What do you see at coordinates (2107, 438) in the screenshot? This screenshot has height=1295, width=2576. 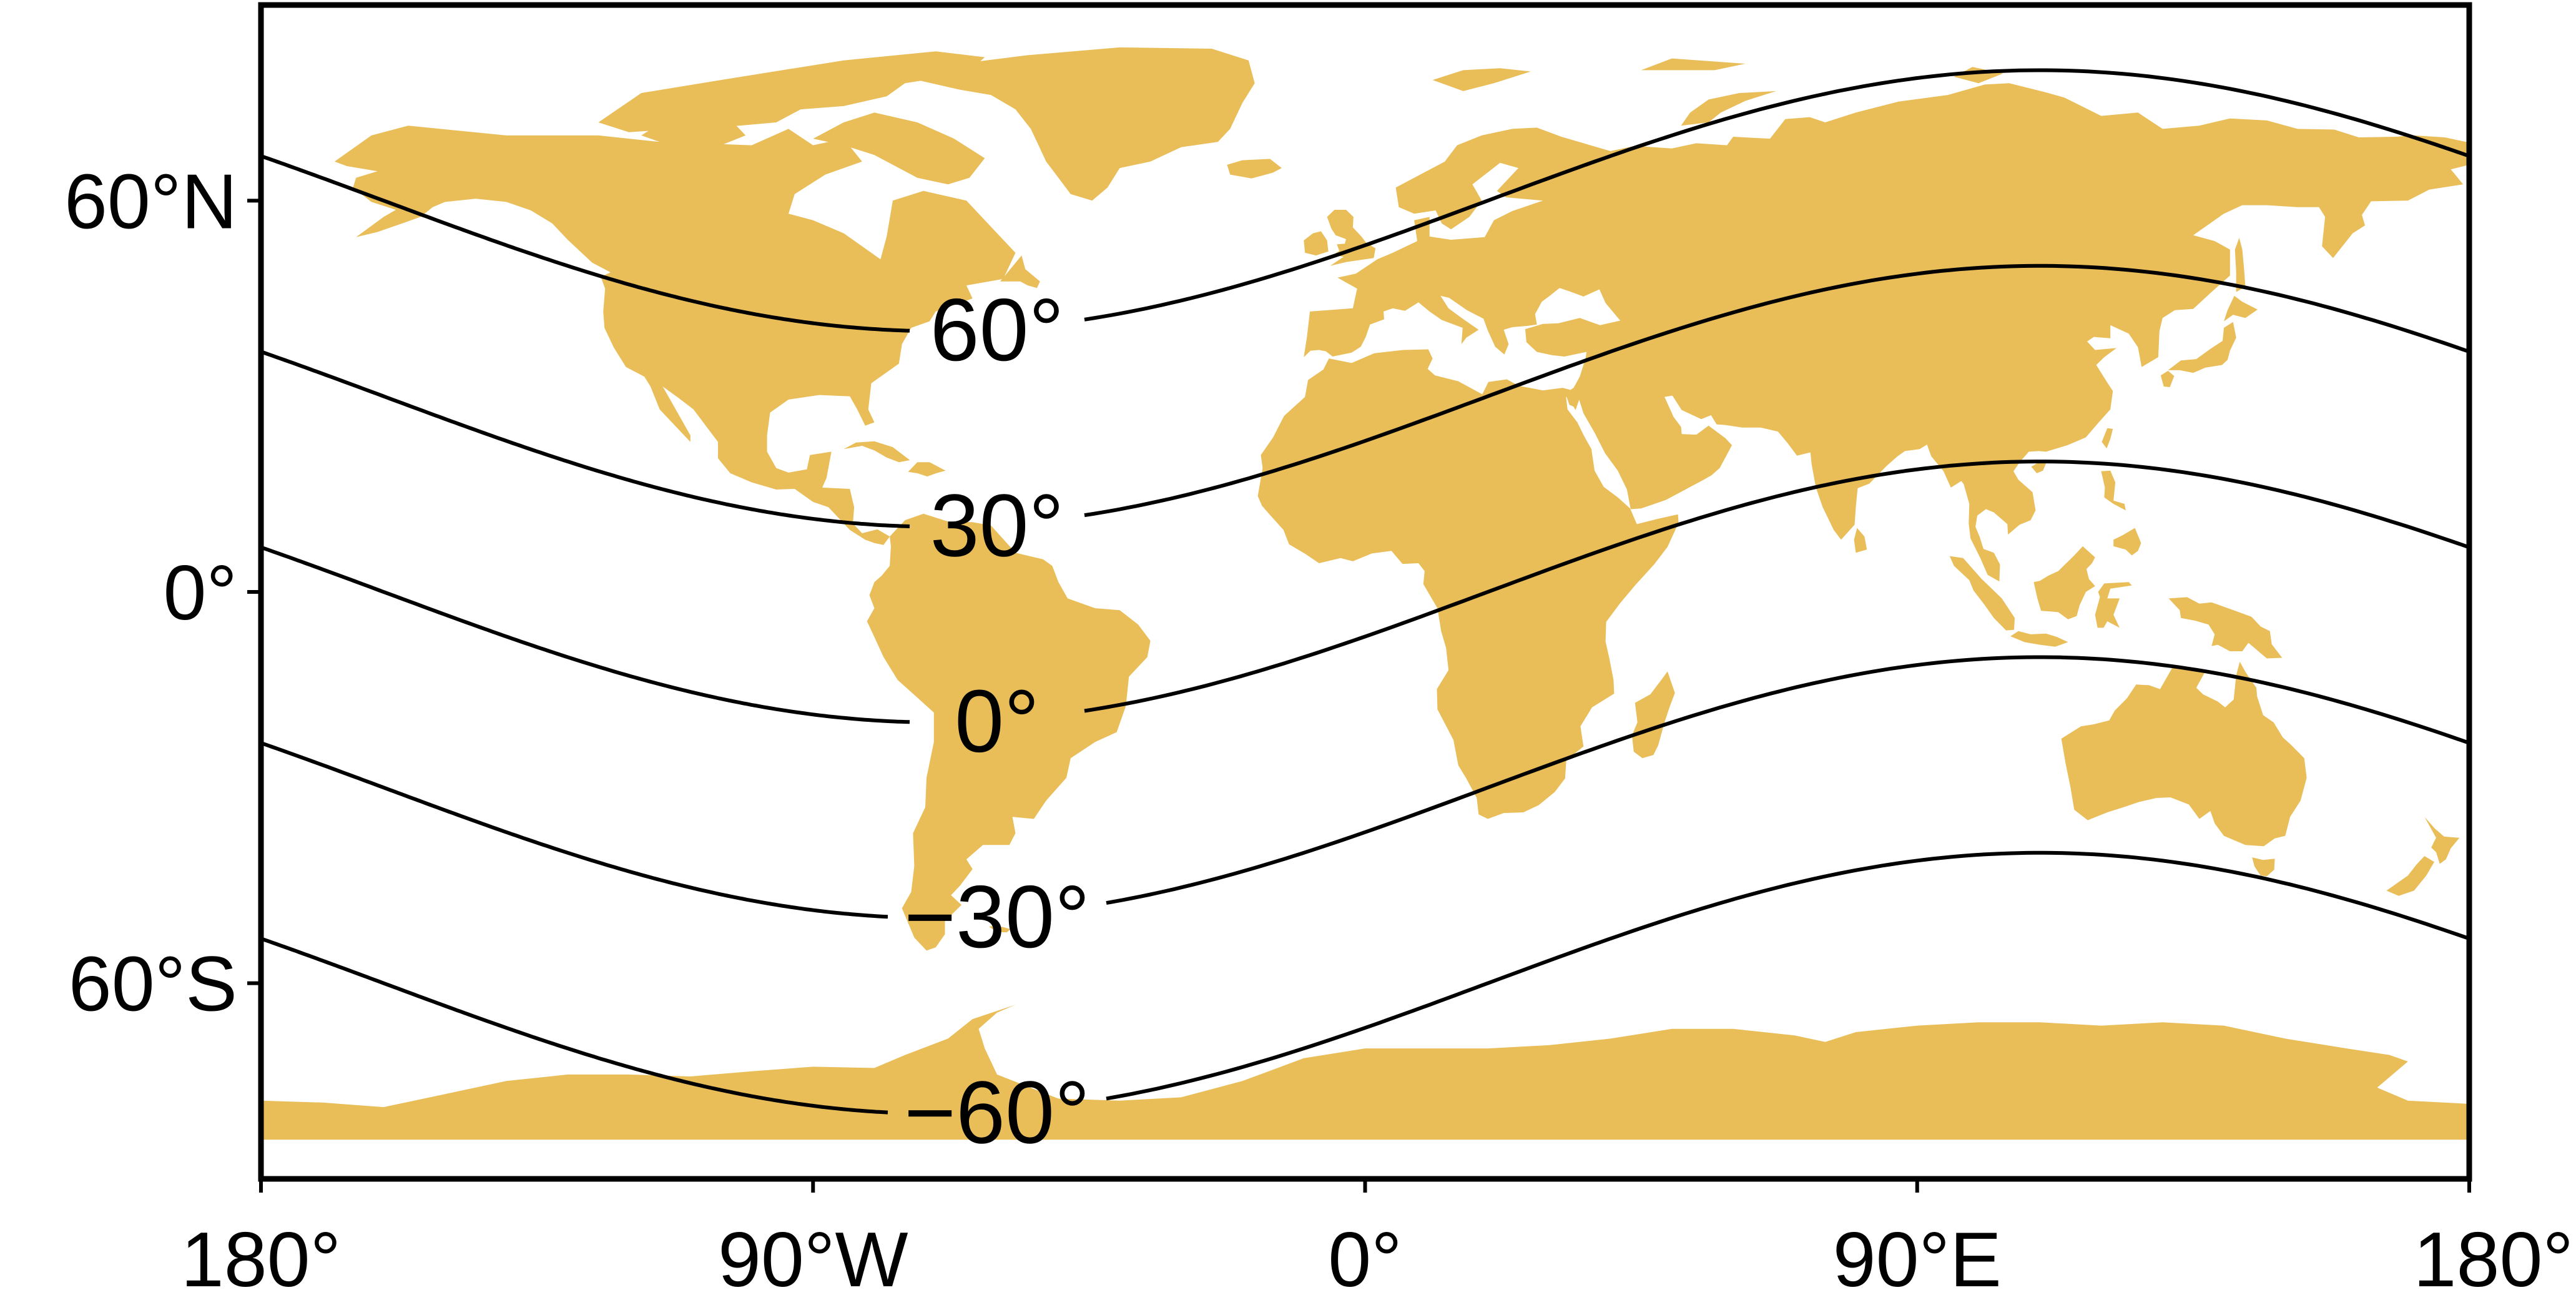 I see `land-taiwan` at bounding box center [2107, 438].